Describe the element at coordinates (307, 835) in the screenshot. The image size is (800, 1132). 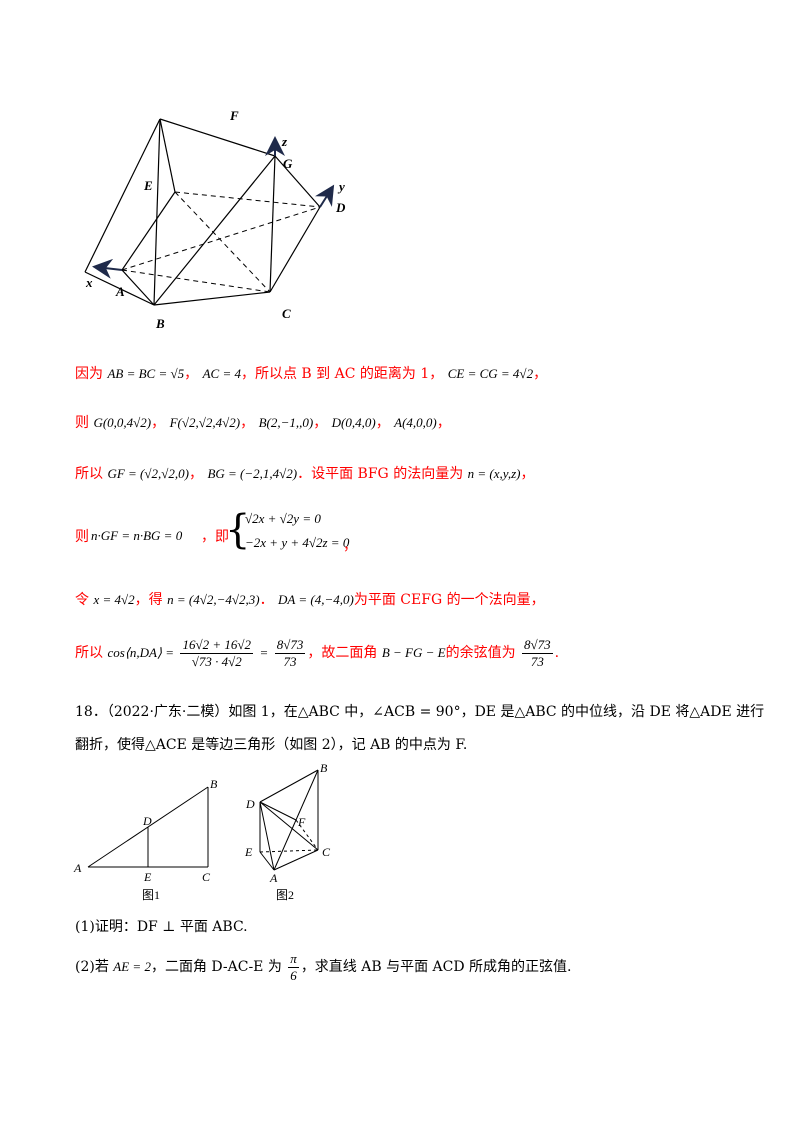
I see `segment-FC-hidden` at that location.